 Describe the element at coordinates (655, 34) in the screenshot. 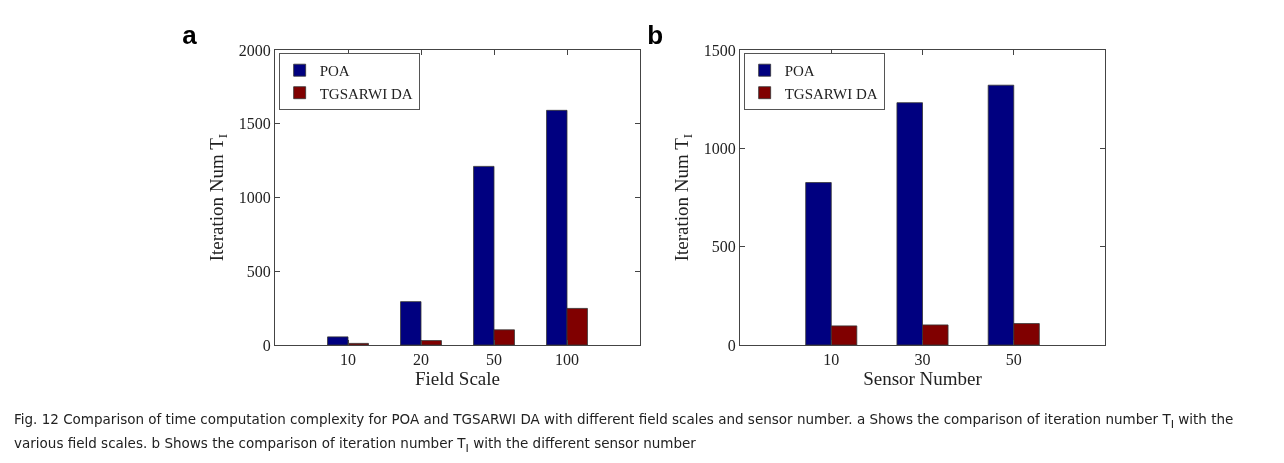

I see `chart-title: b` at that location.